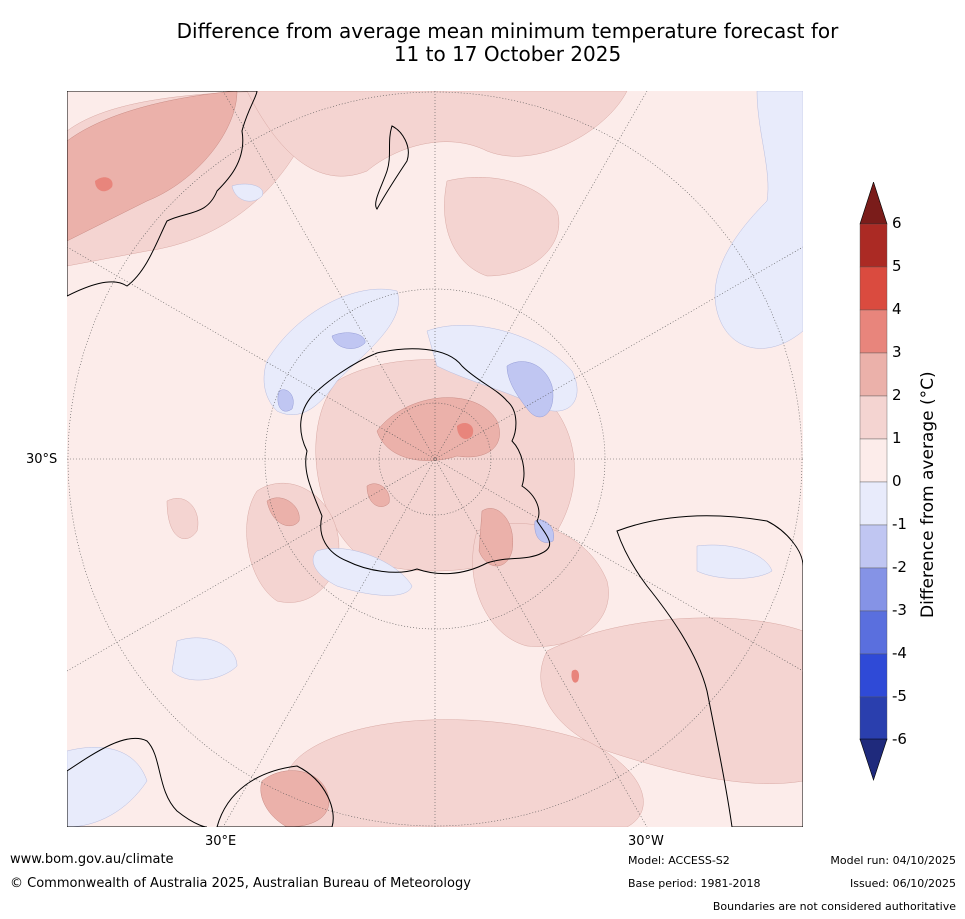 Image resolution: width=965 pixels, height=919 pixels. What do you see at coordinates (465, 431) in the screenshot?
I see `anomaly-area-hot-plateau` at bounding box center [465, 431].